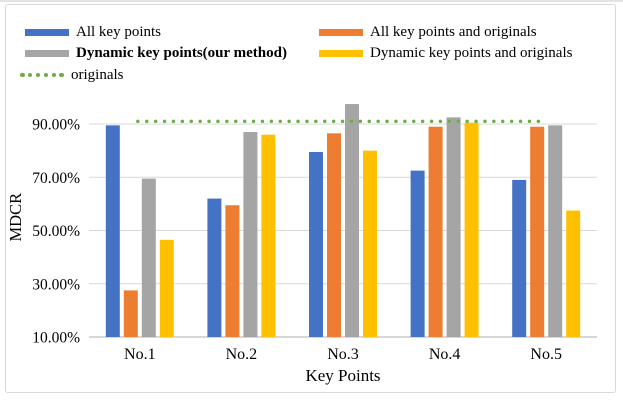 The image size is (623, 400). Describe the element at coordinates (56, 231) in the screenshot. I see `y-tick-label: 50.00%` at that location.